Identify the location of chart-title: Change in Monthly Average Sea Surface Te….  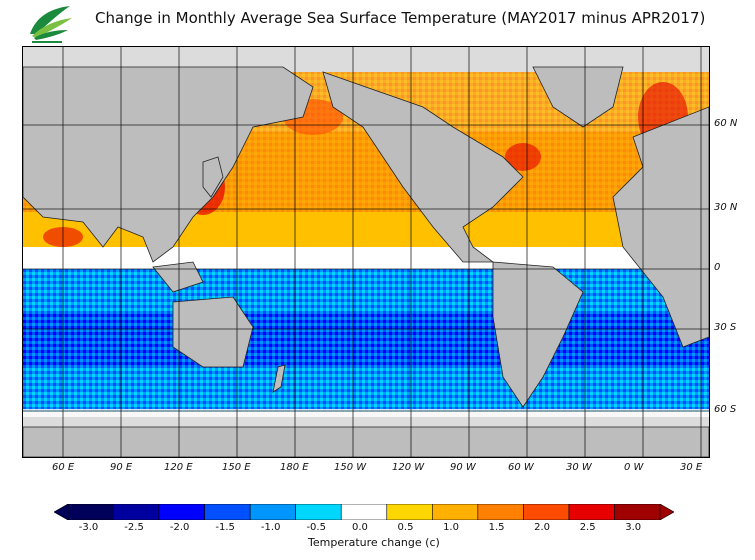
(400, 18).